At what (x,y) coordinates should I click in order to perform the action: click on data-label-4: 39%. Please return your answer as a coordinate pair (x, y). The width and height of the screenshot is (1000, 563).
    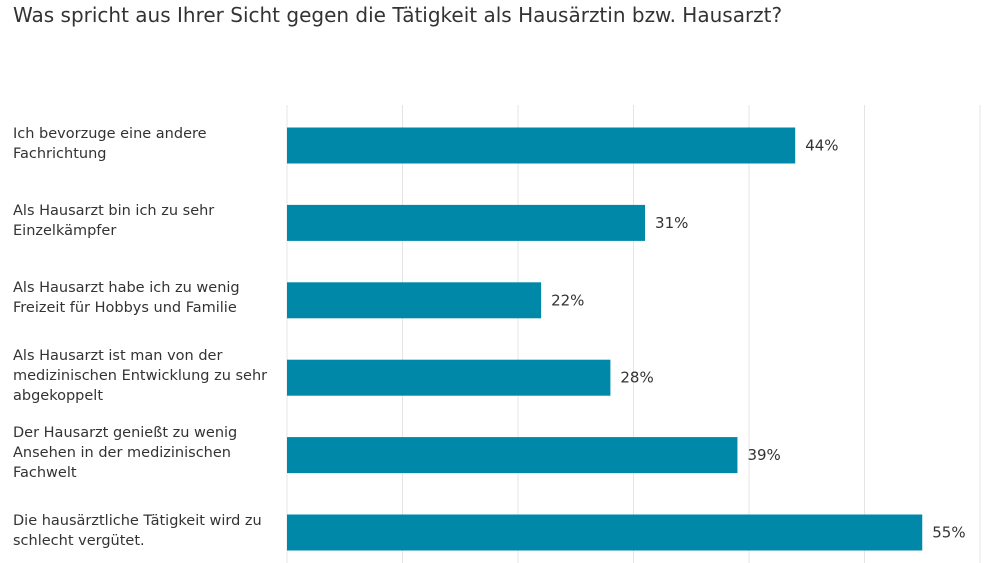
    Looking at the image, I should click on (763, 455).